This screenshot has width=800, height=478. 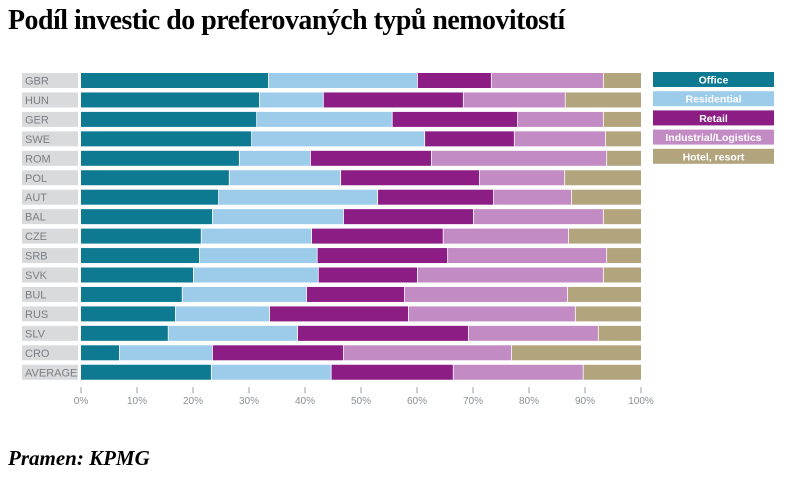 What do you see at coordinates (364, 397) in the screenshot?
I see `x-axis-group: 0% 10% 20% 30% 40% 50% 60% 70% 80% 90% 100%` at bounding box center [364, 397].